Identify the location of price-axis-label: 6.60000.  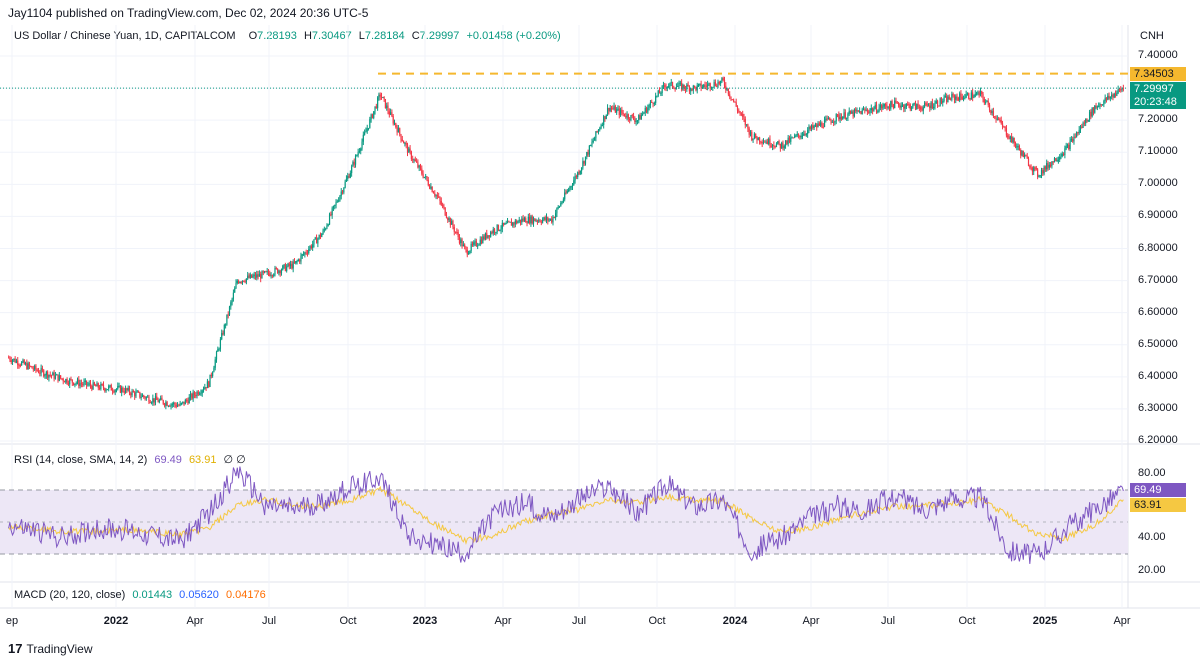
(1158, 311).